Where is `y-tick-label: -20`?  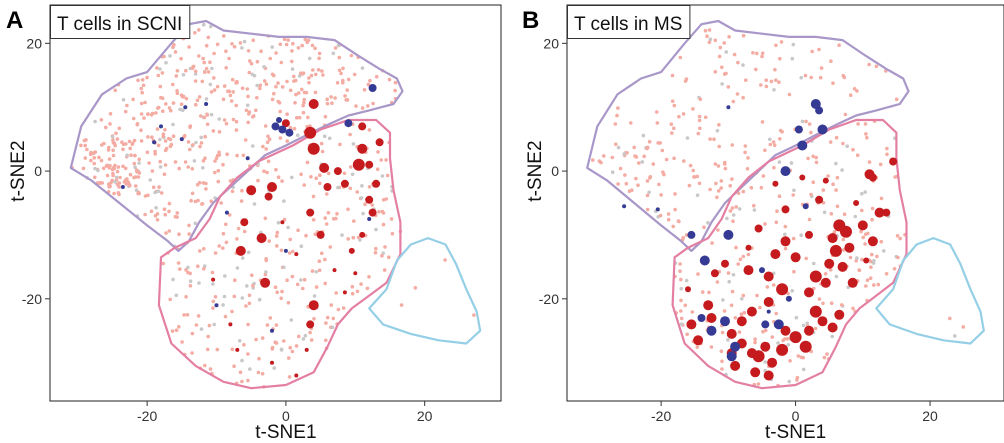
y-tick-label: -20 is located at coordinates (32, 299).